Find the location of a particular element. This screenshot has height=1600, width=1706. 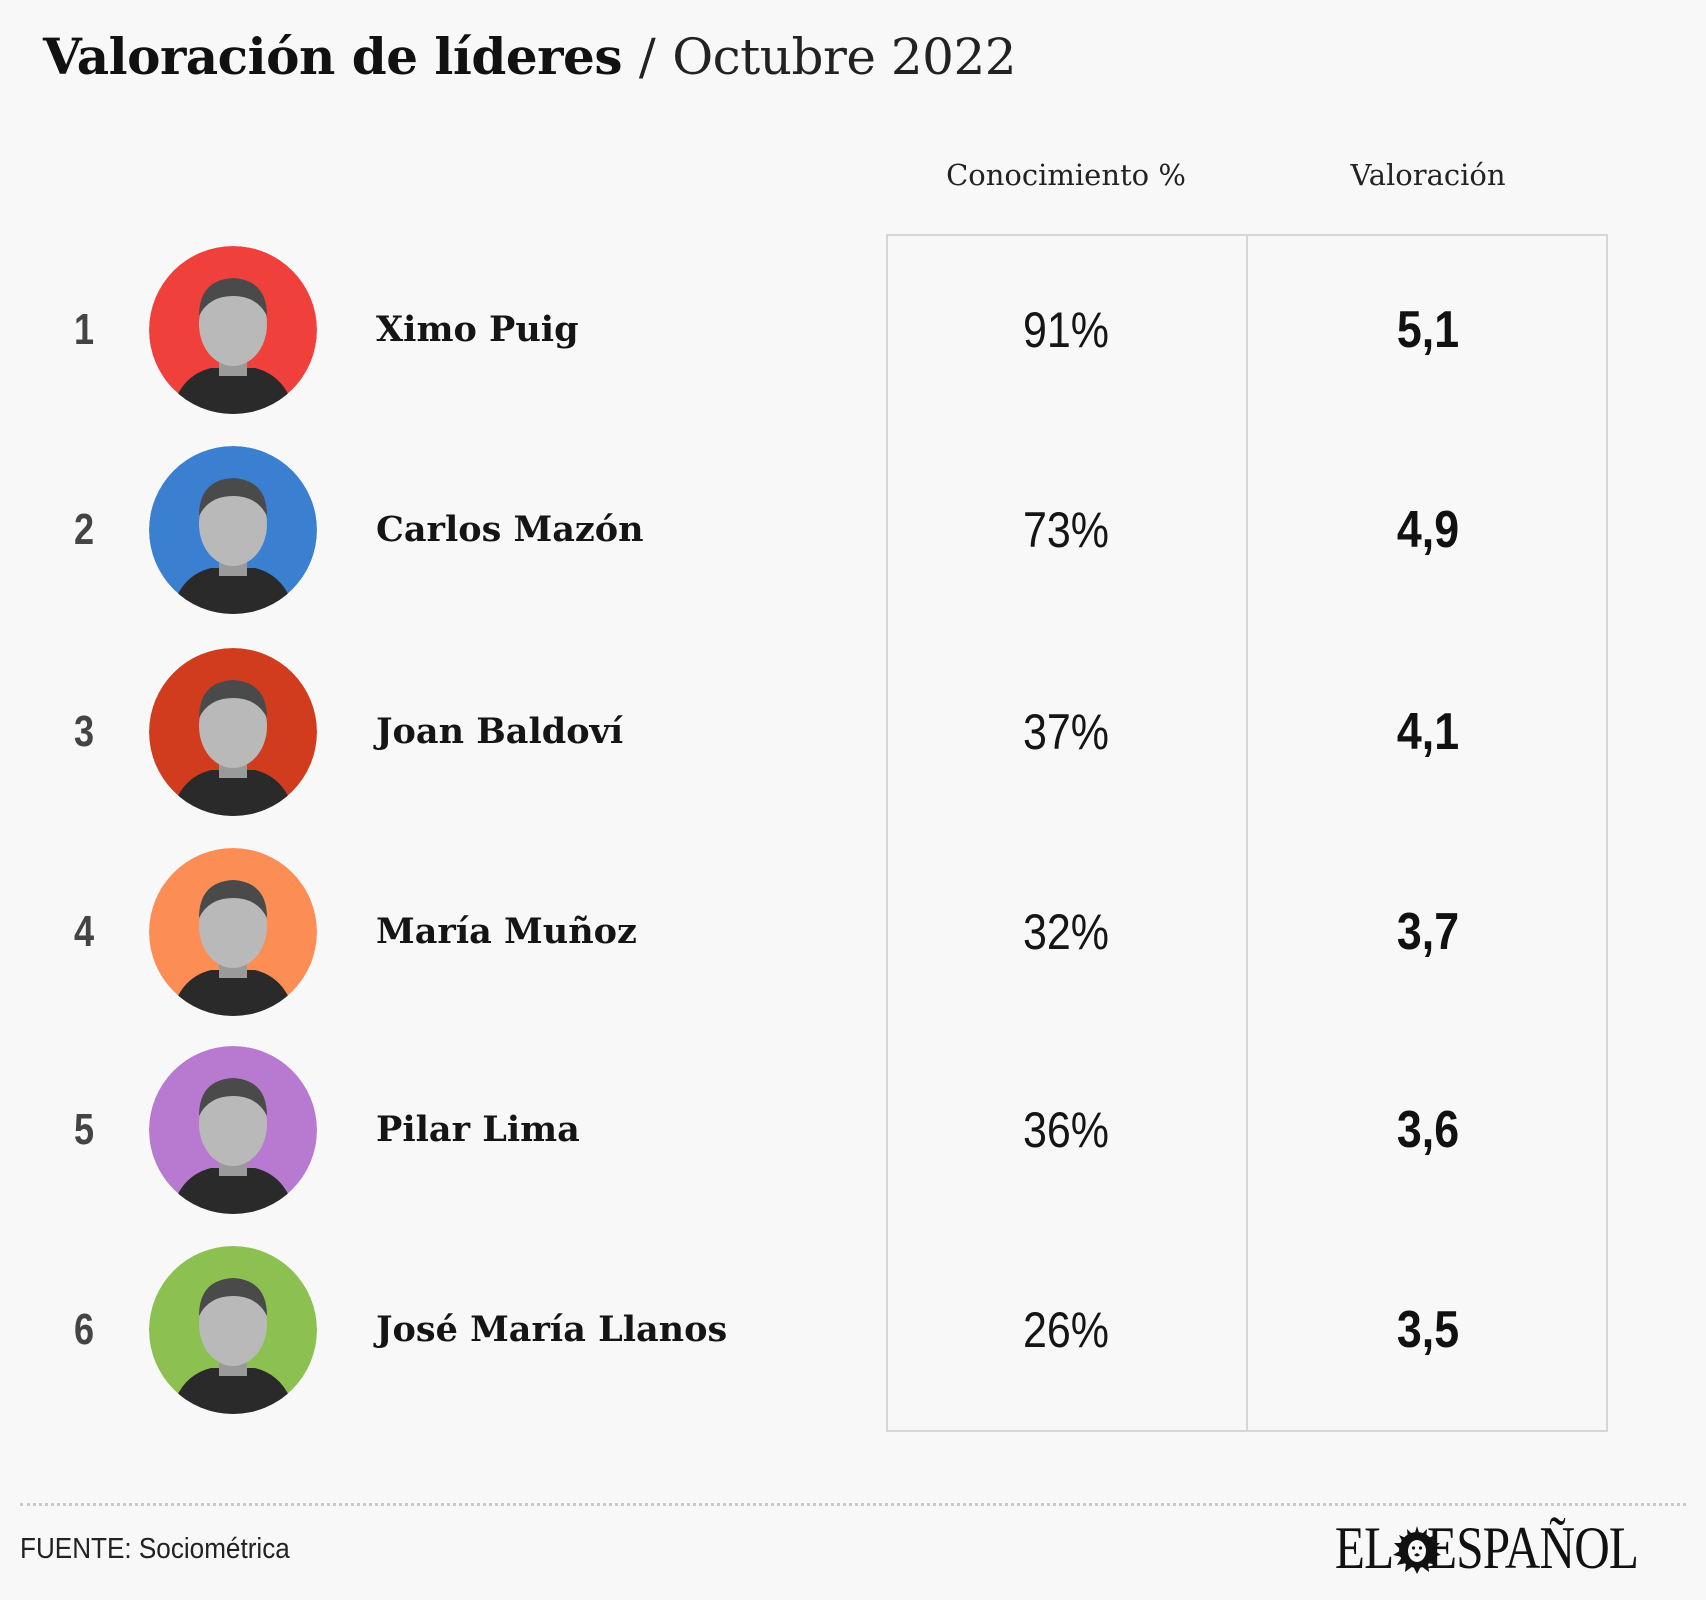

column-divider is located at coordinates (1247, 833).